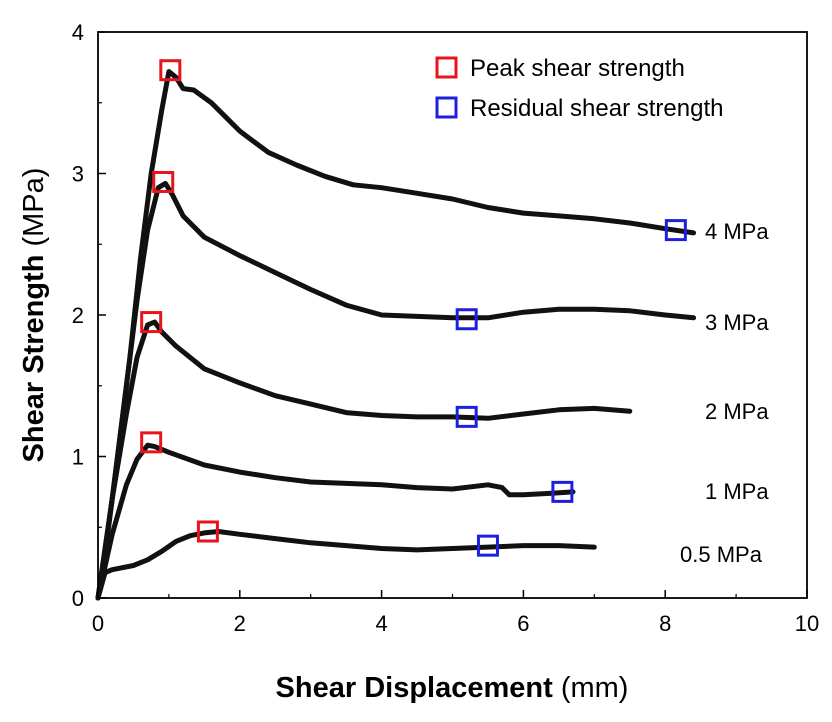 The height and width of the screenshot is (722, 832). Describe the element at coordinates (737, 491) in the screenshot. I see `curve-label-1mpa: 1 MPa` at that location.